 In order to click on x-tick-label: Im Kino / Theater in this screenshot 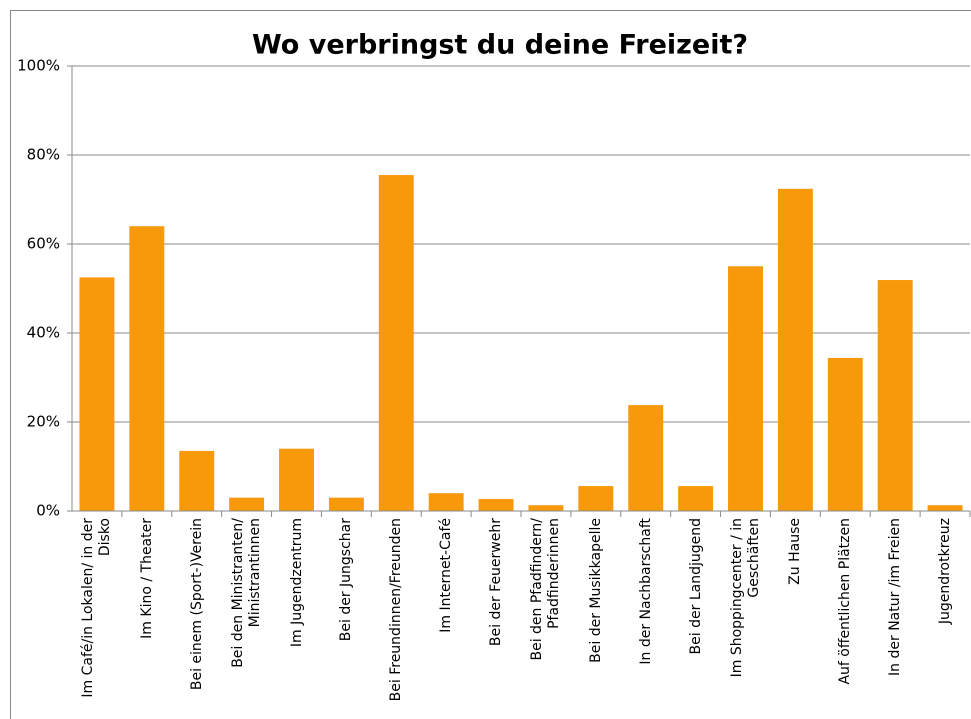, I will do `click(146, 578)`.